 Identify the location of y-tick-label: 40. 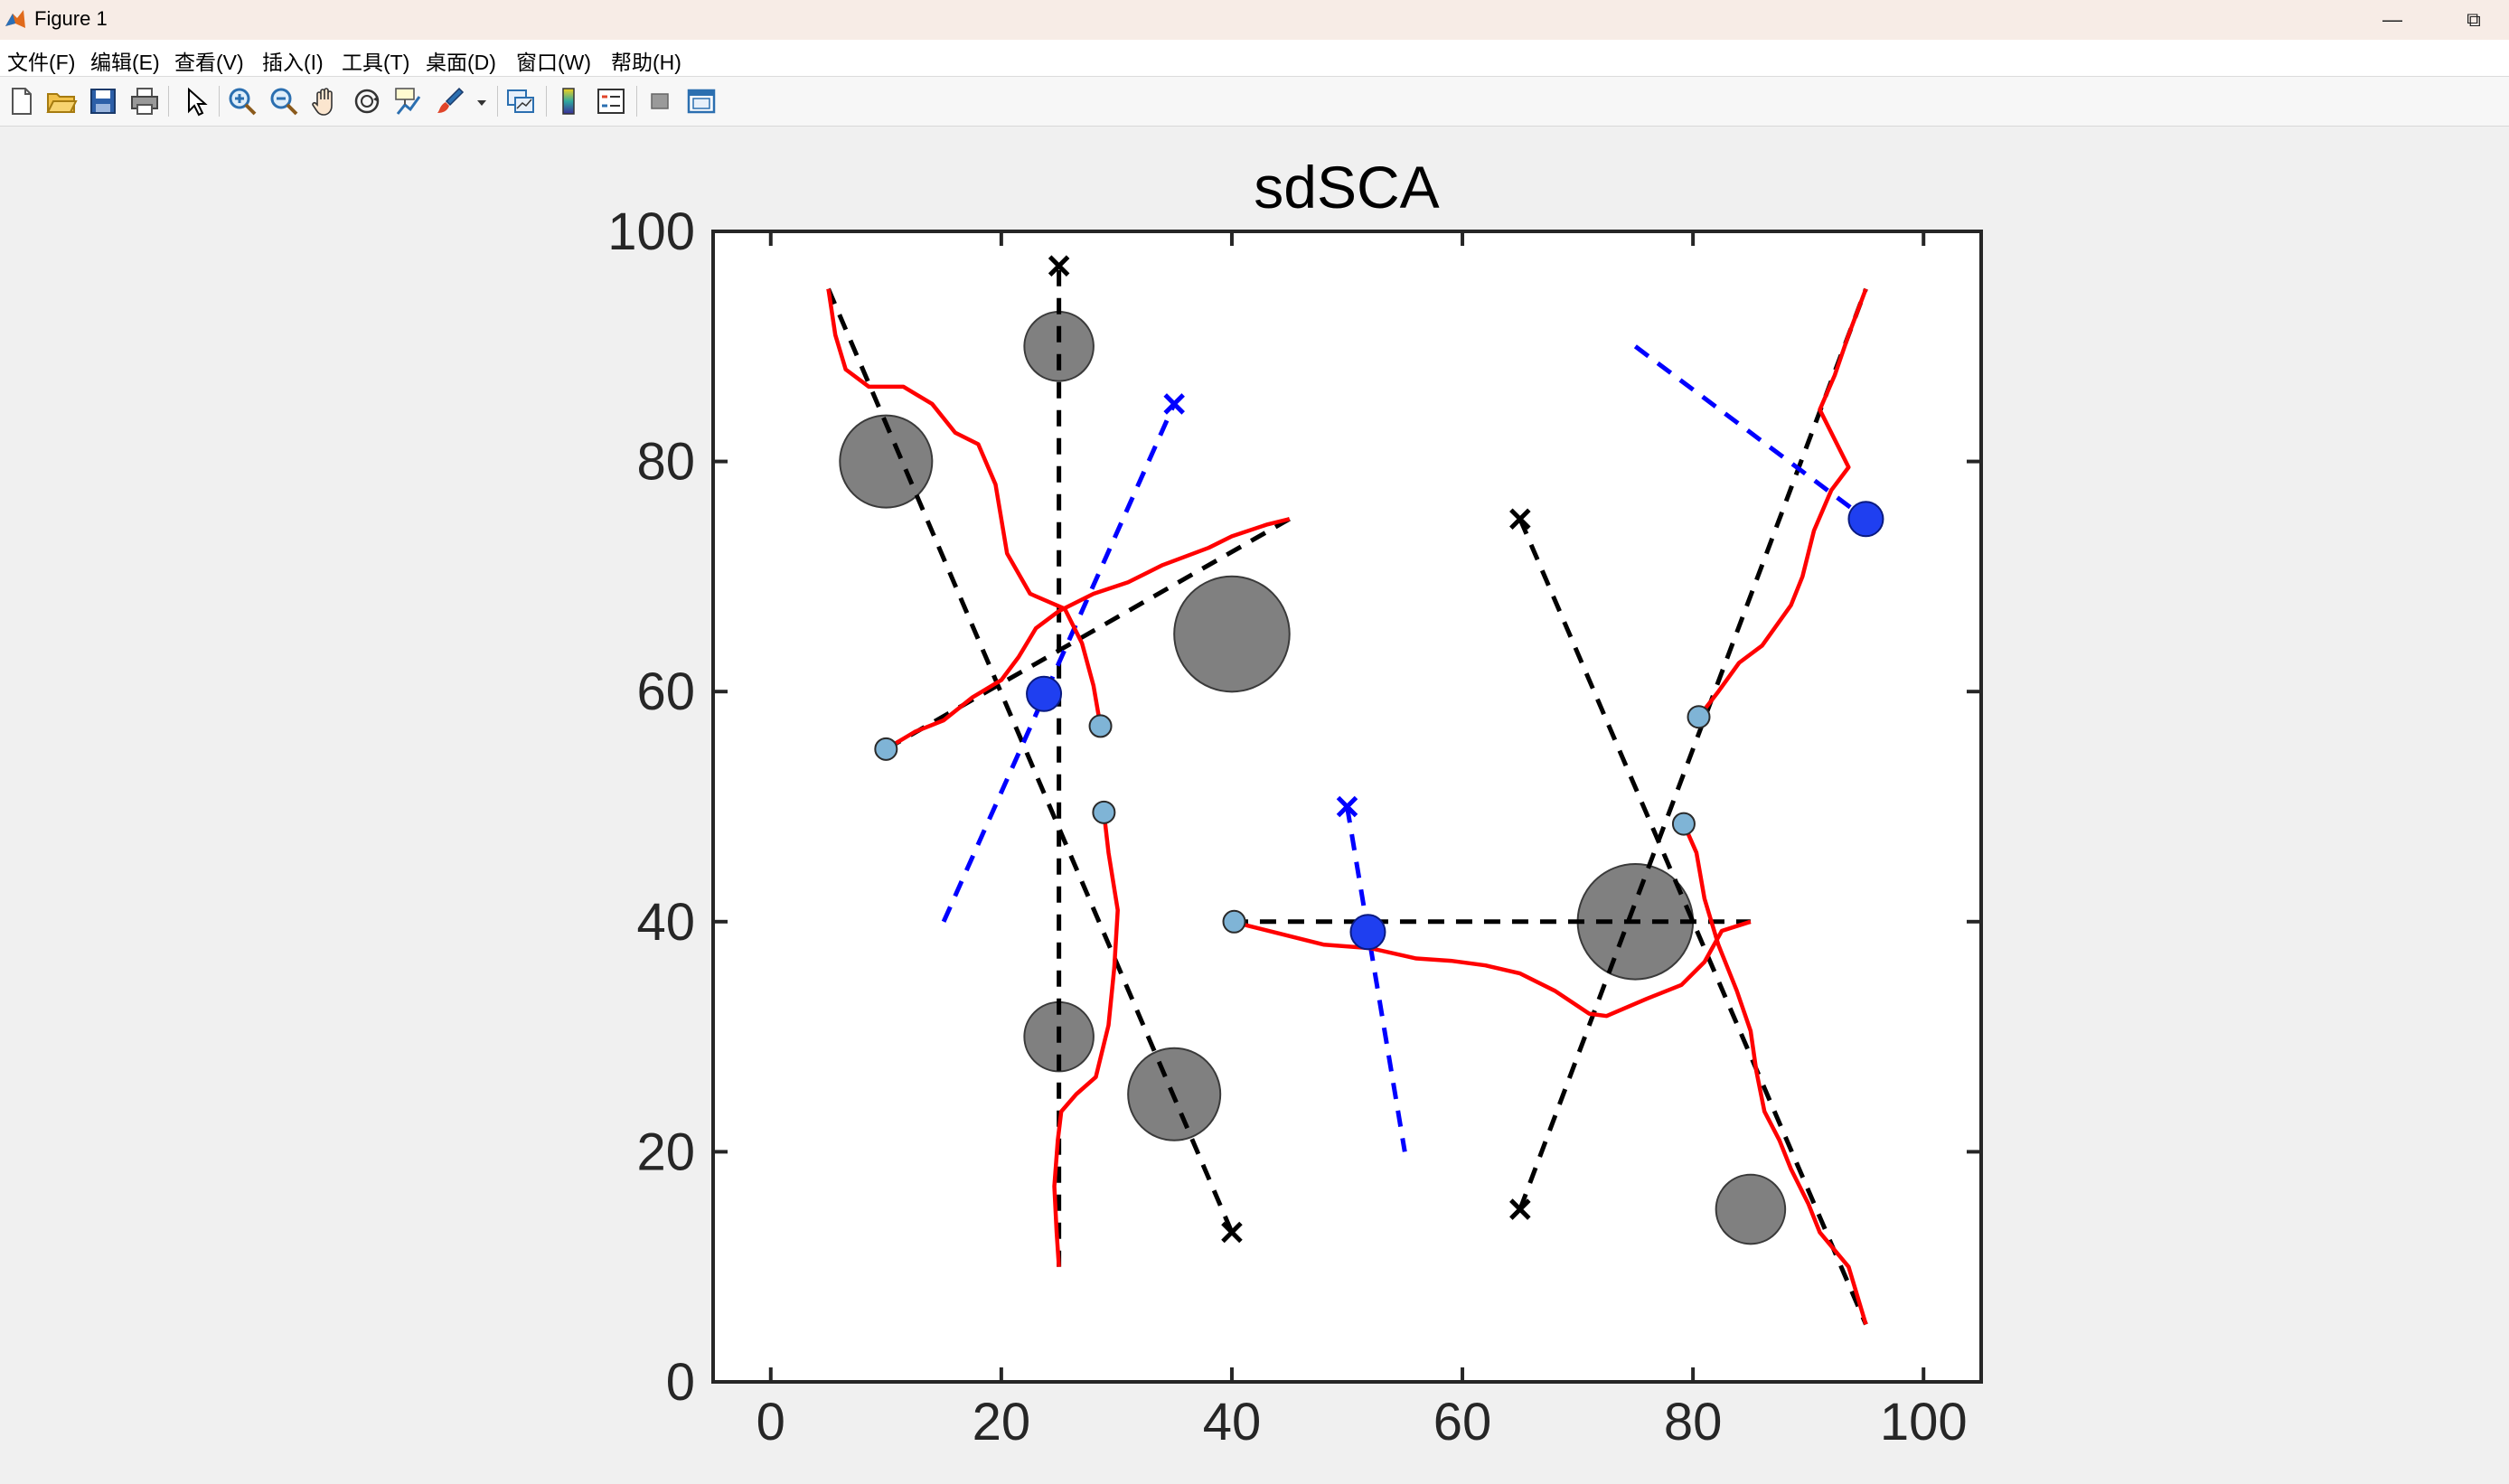
(665, 922).